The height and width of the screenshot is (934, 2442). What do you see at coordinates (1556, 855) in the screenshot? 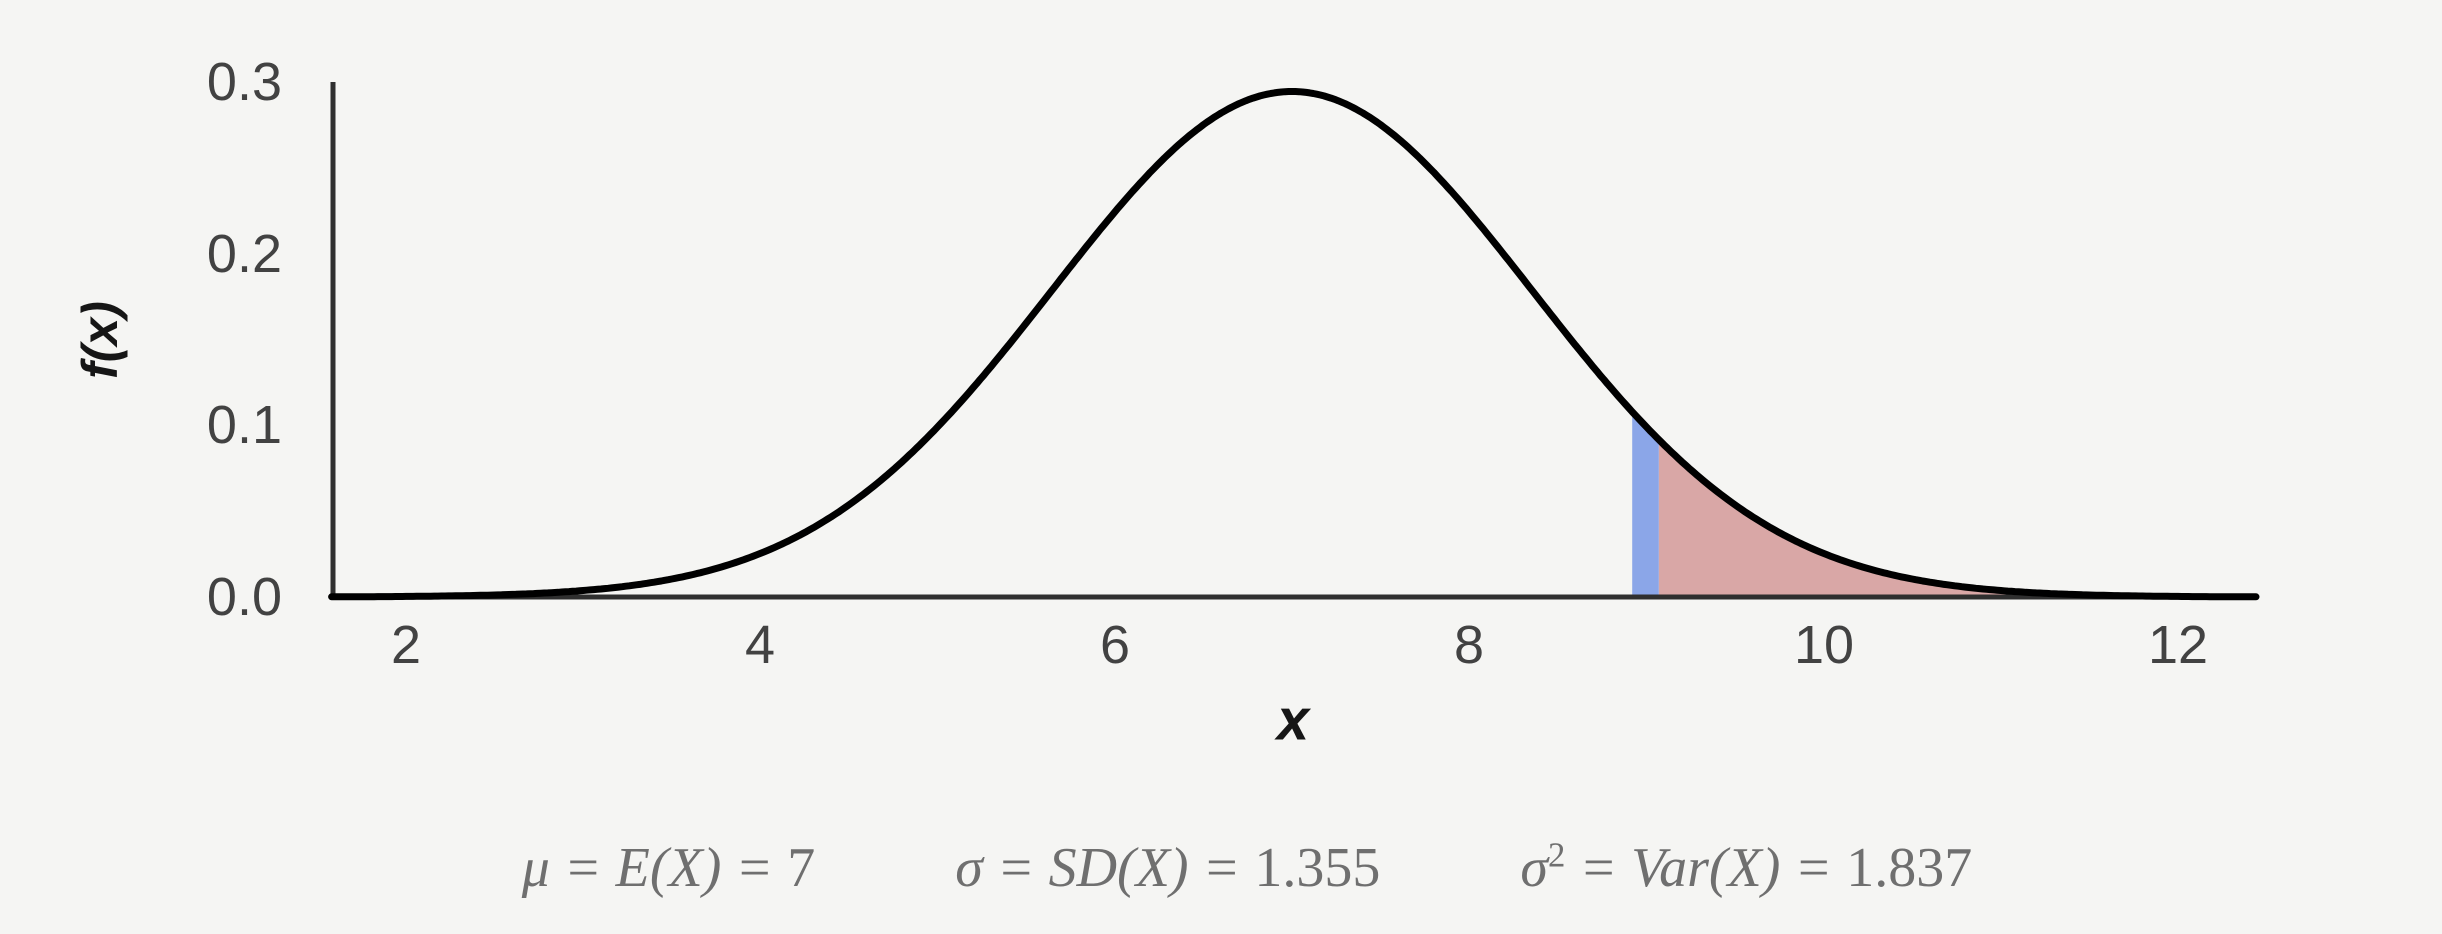
I see `variance-sup: 2` at bounding box center [1556, 855].